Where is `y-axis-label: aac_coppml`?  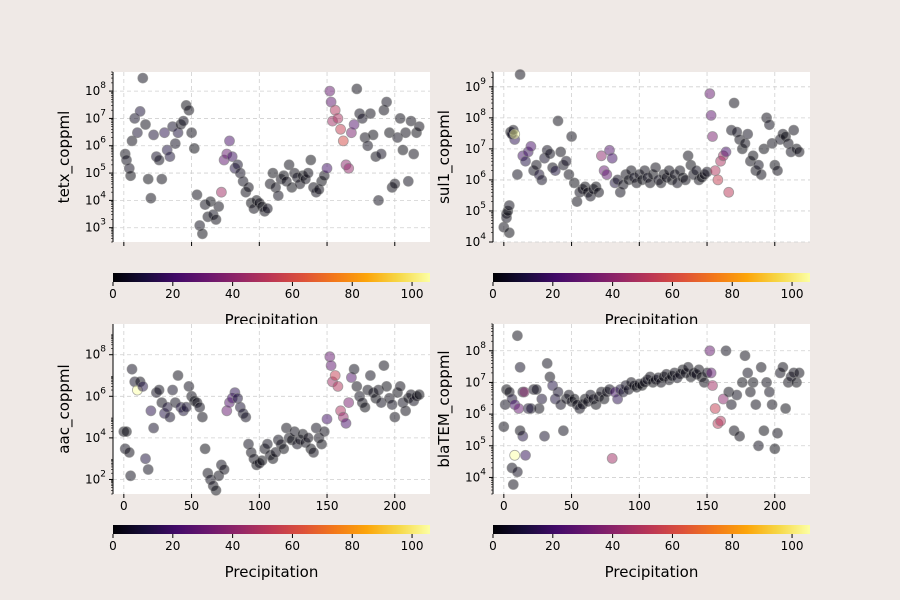 y-axis-label: aac_coppml is located at coordinates (64, 408).